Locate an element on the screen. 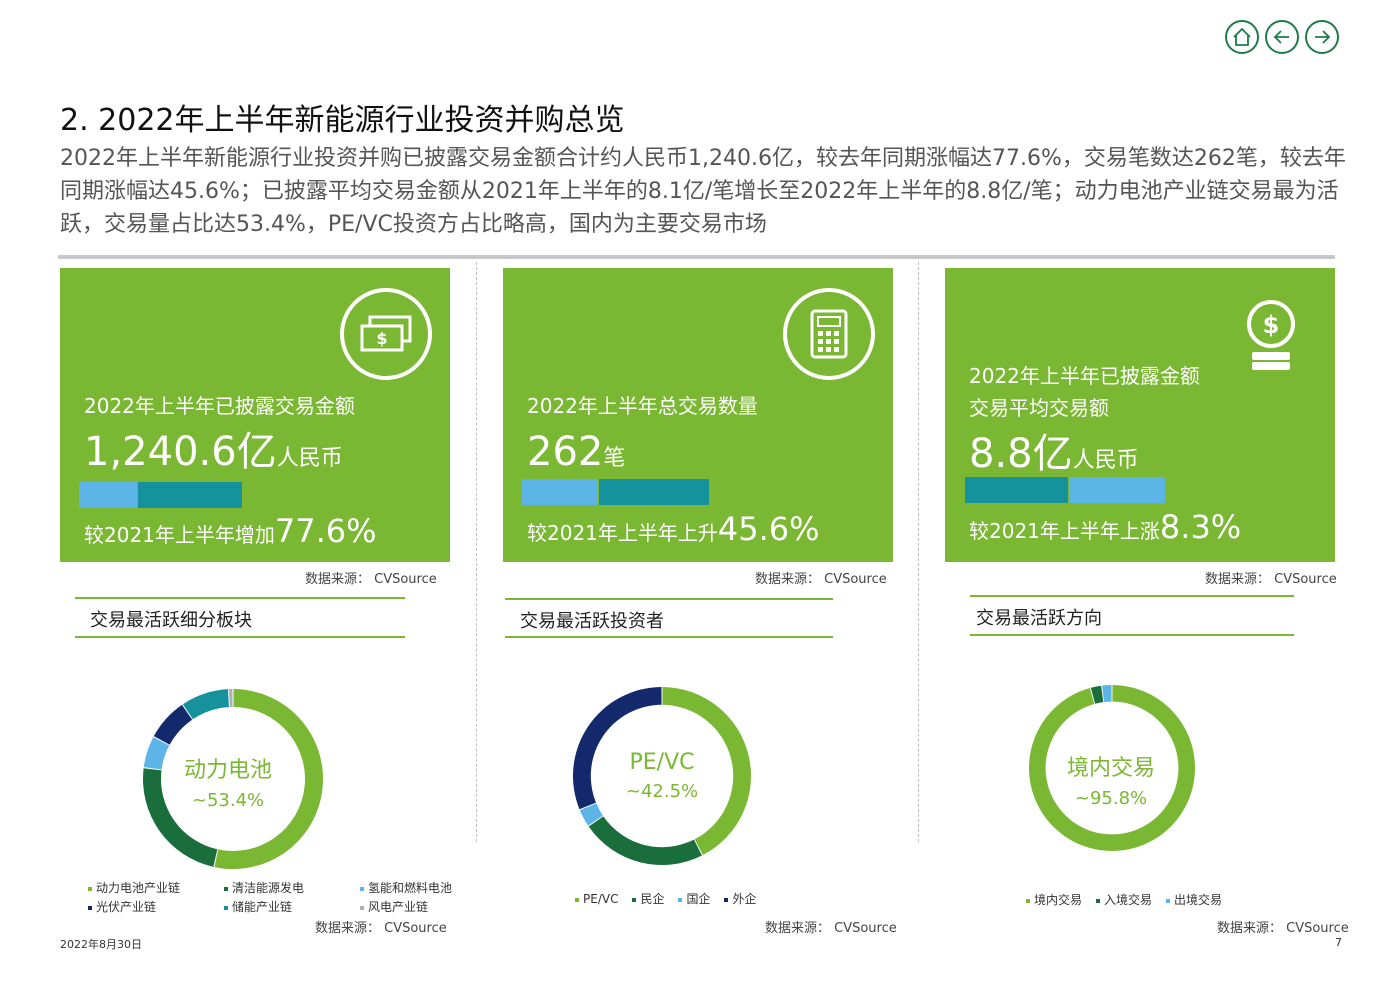  card-value: 1,240.6亿人民币 is located at coordinates (213, 452).